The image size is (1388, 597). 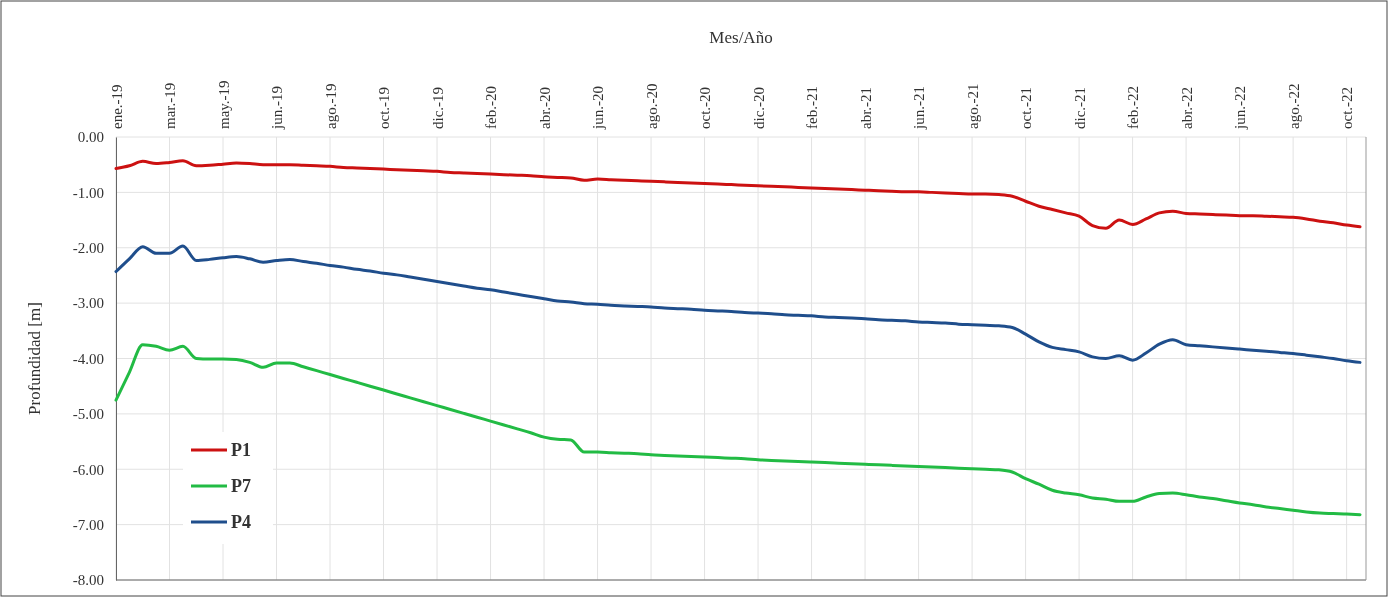 I want to click on y-tick-label: -3.00, so click(x=88, y=303).